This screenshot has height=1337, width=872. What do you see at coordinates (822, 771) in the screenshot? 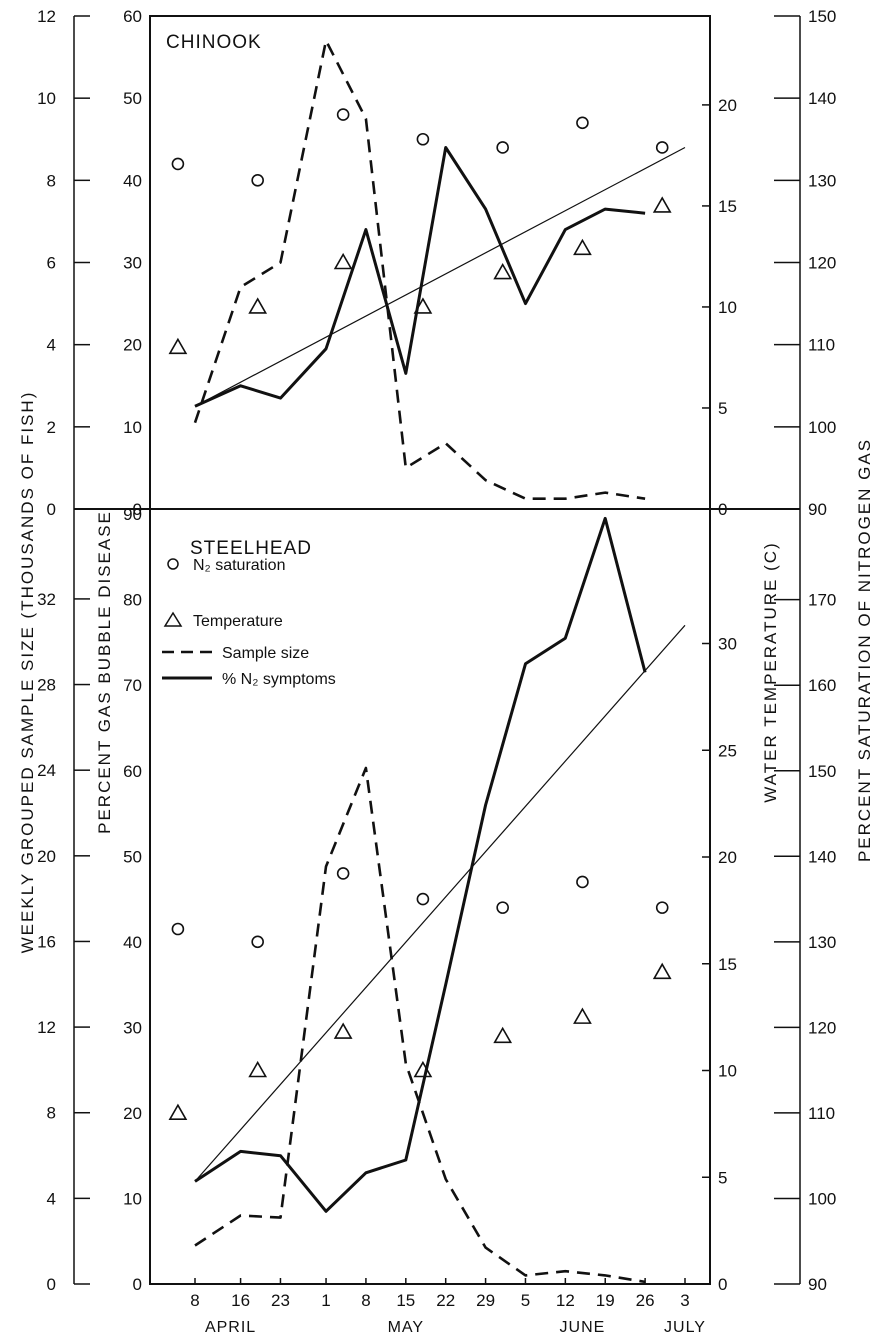
I see `saturation-tick-label: 150` at bounding box center [822, 771].